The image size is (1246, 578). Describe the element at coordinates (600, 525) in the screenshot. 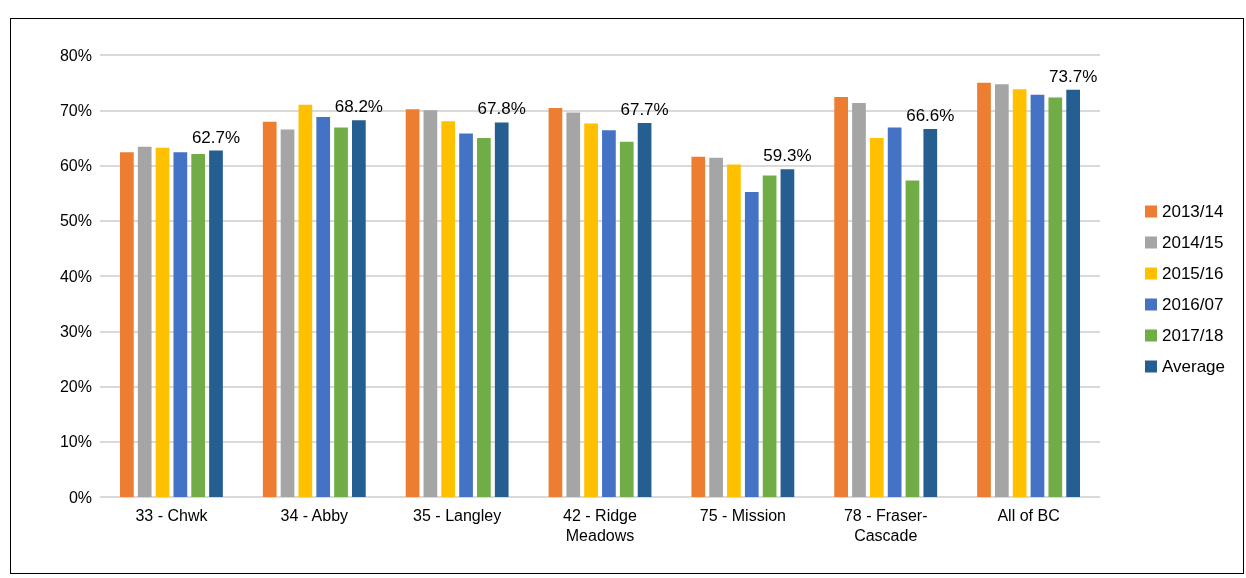

I see `x-tick-label: 42 - Ridge Meadows` at that location.